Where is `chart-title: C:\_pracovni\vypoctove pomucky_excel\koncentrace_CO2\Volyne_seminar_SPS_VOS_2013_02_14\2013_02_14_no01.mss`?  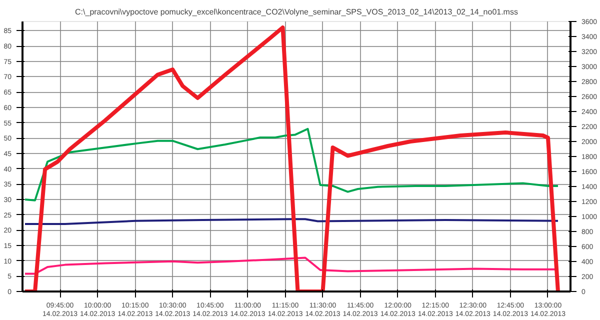
chart-title: C:\_pracovni\vypoctove pomucky_excel\koncentrace_CO2\Volyne_seminar_SPS_VOS_2013_02_14\2013_02_14_no01.mss is located at coordinates (296, 12).